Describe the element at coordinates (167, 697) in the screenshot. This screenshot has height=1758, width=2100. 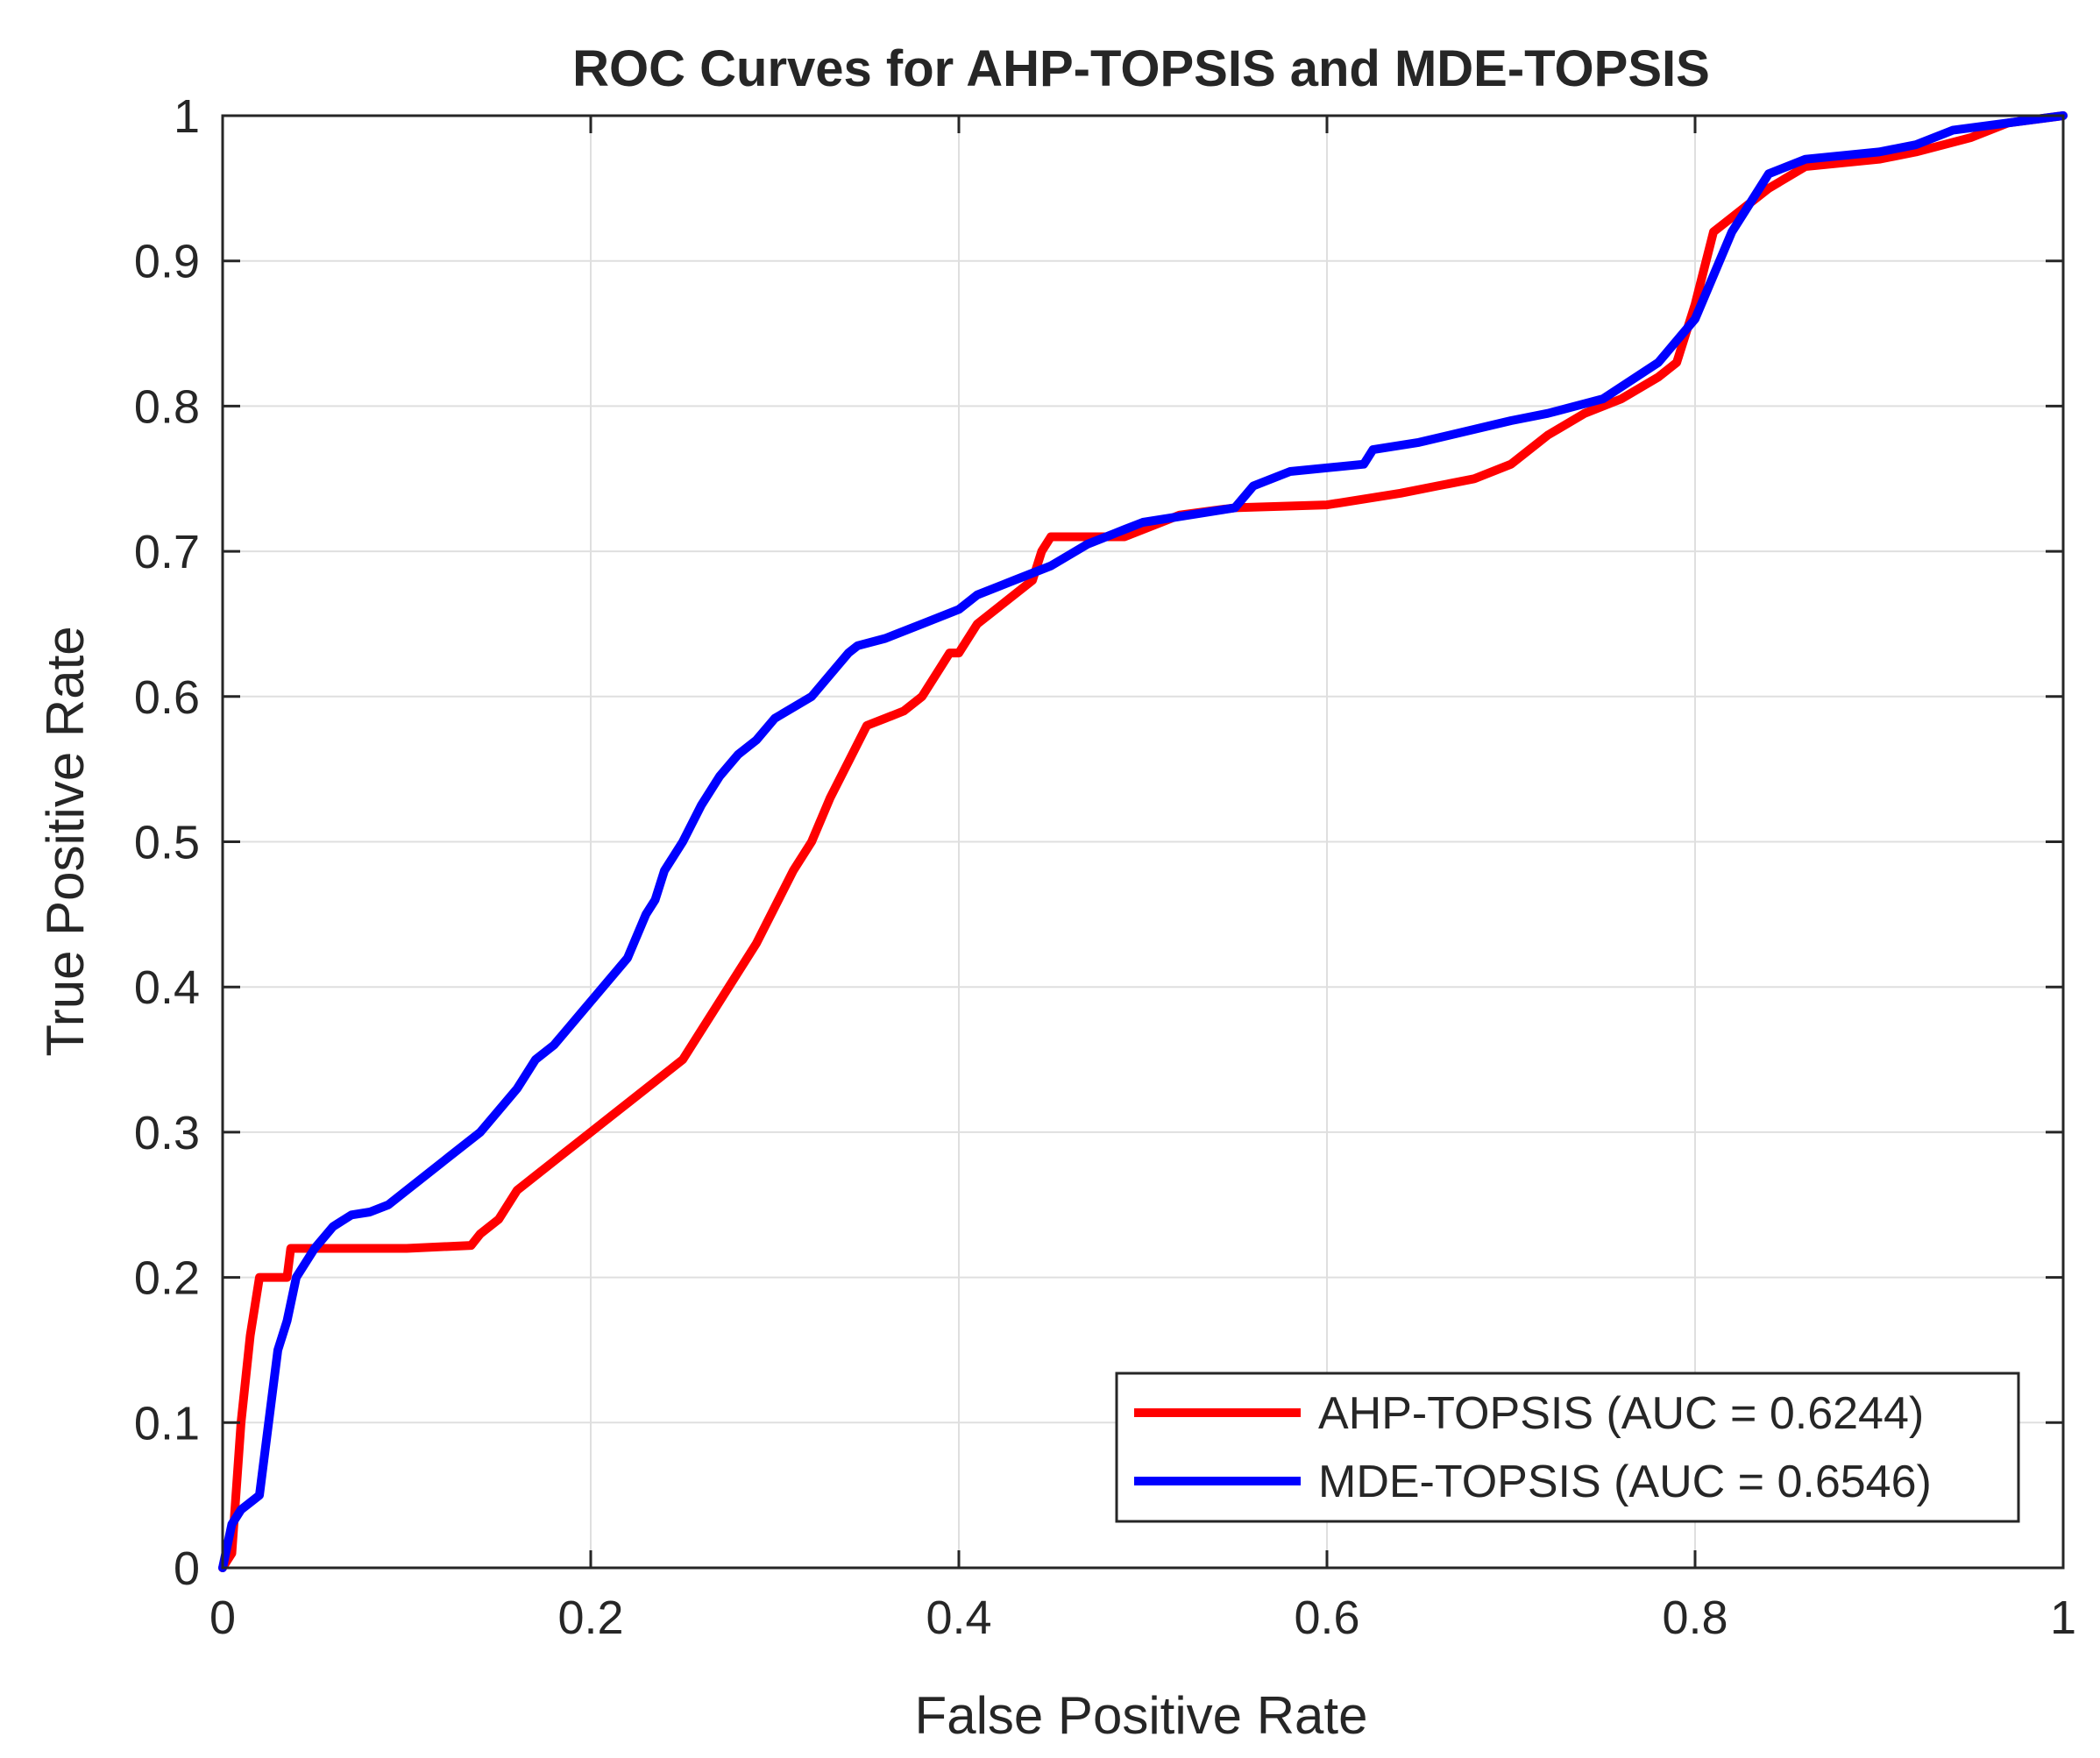
I see `y-tick-label: 0.6` at that location.